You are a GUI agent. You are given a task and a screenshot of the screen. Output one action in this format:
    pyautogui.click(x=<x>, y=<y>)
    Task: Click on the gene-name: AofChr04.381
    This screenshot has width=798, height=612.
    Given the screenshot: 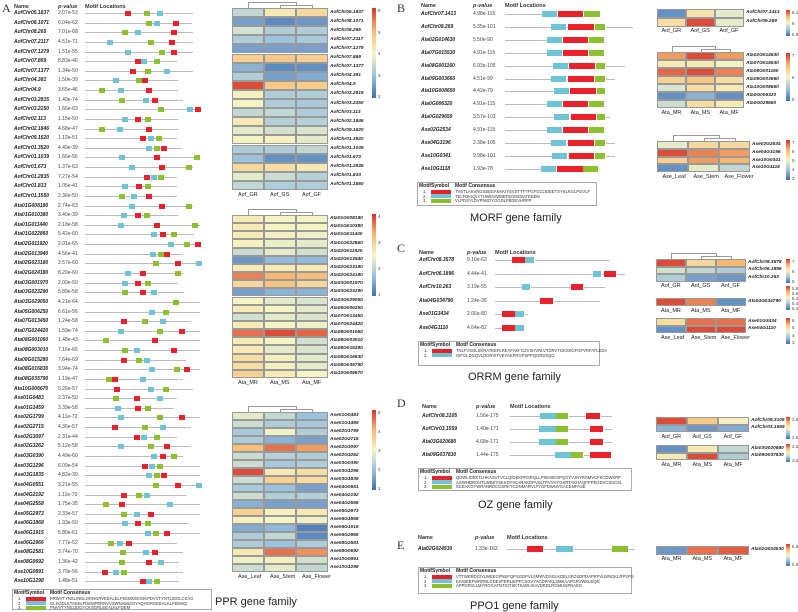 What is the action you would take?
    pyautogui.click(x=30, y=80)
    